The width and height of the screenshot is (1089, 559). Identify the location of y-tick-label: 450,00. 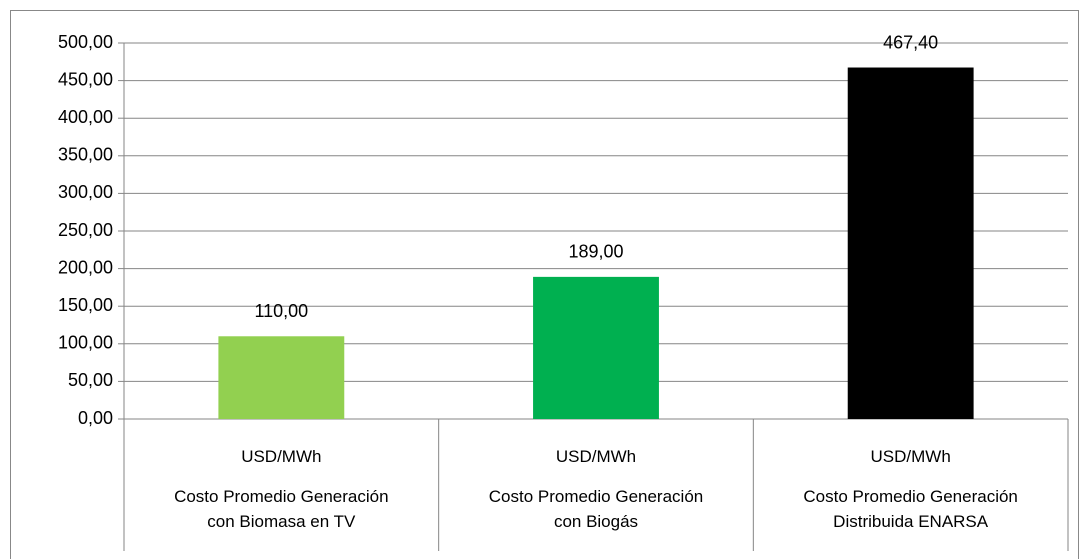
(85, 79).